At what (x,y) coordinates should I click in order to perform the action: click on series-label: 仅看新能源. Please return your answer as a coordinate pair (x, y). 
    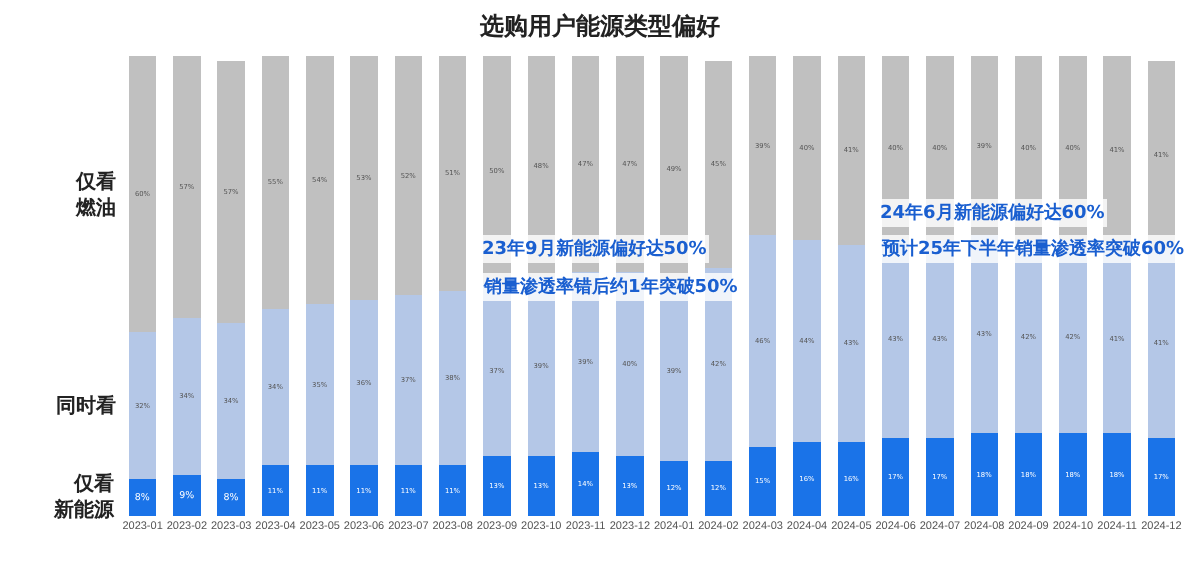
    Looking at the image, I should click on (84, 497).